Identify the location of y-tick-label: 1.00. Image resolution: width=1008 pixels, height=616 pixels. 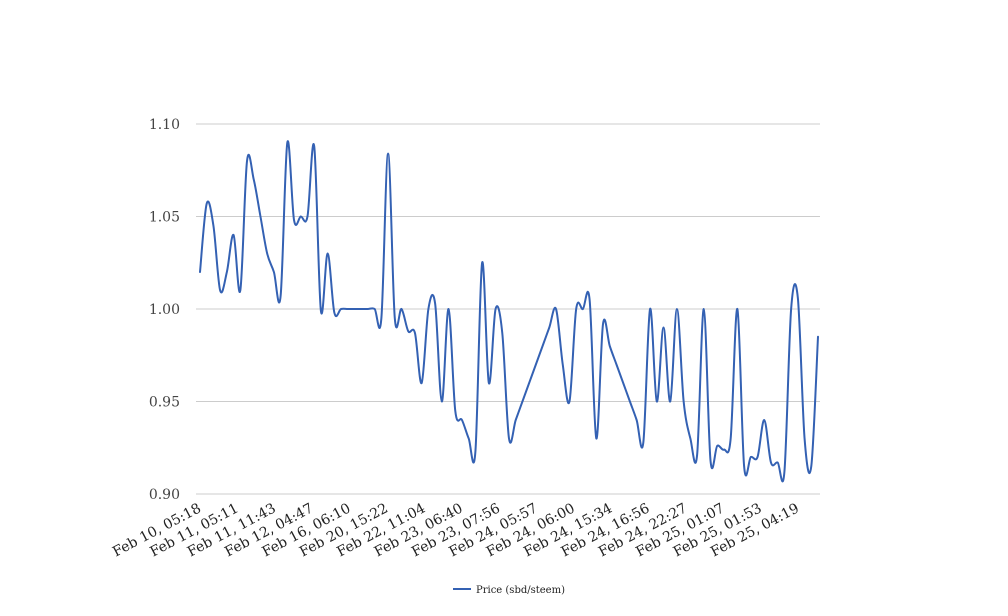
(164, 310).